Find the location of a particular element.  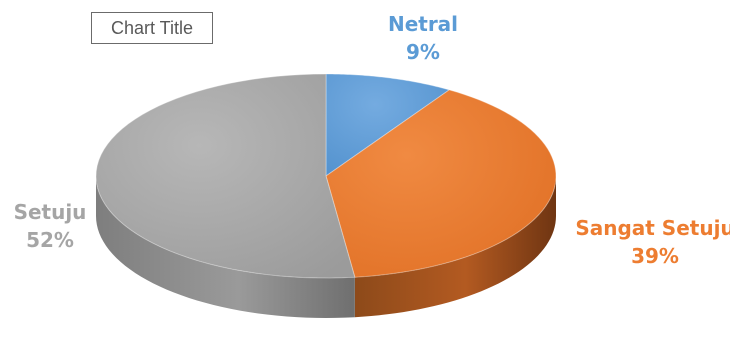

data-label-netral-category: Netral is located at coordinates (423, 24).